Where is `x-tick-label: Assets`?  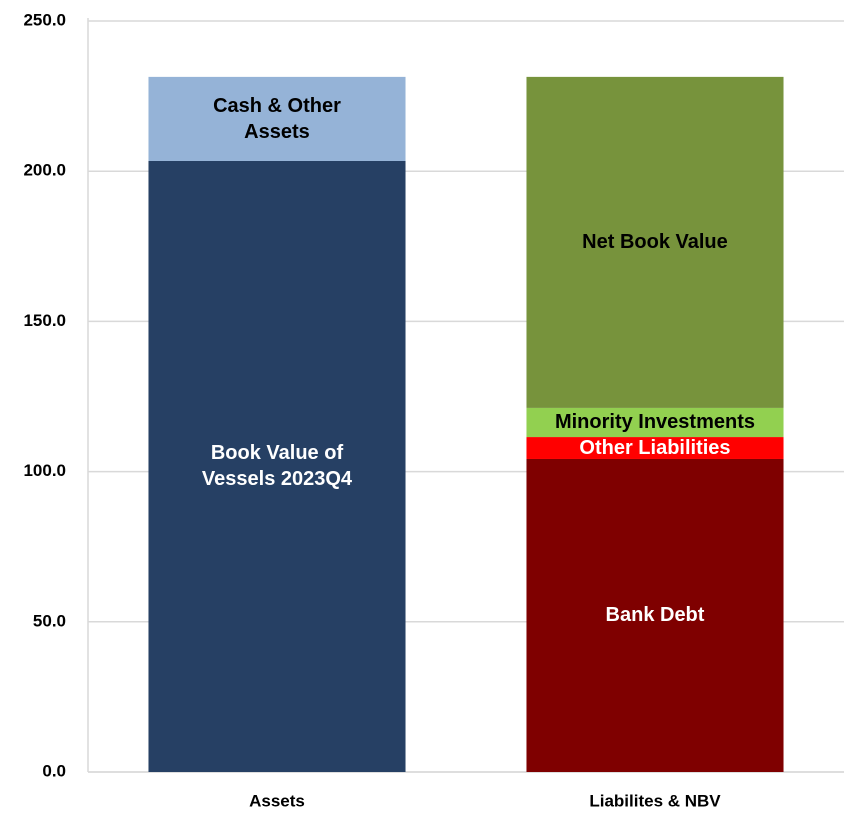
x-tick-label: Assets is located at coordinates (277, 800).